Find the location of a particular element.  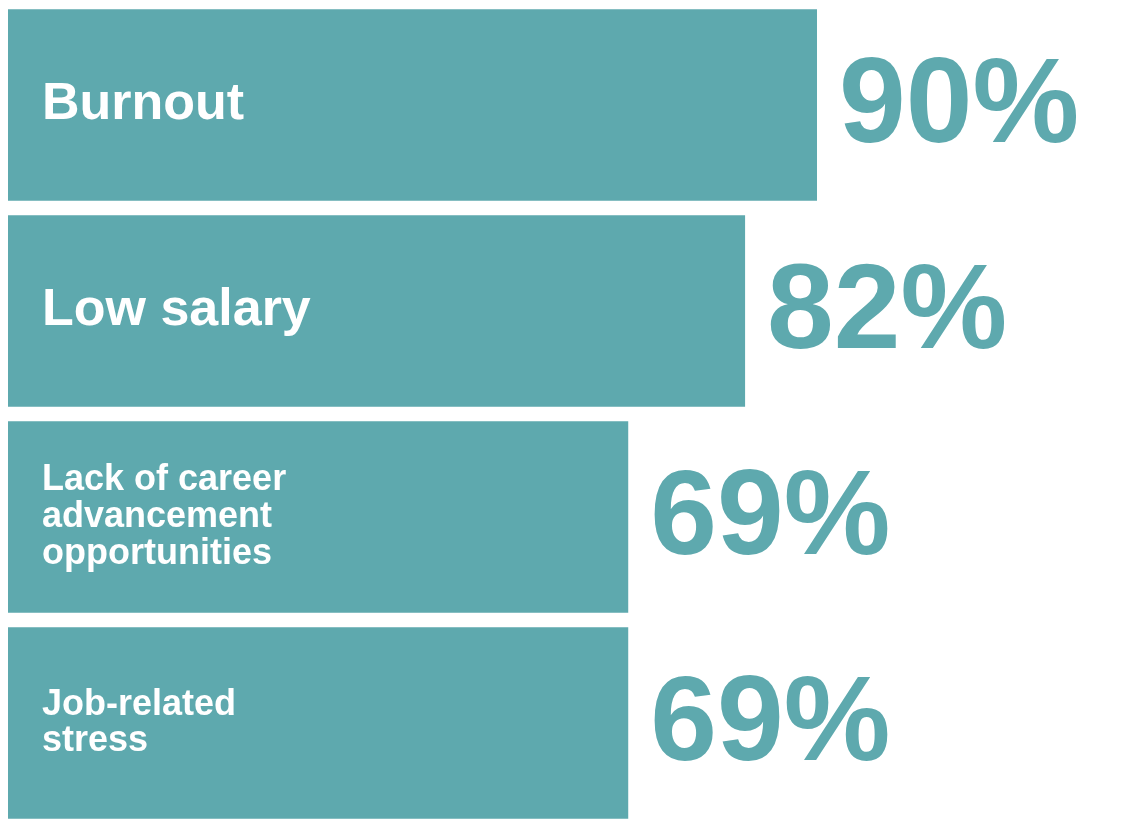

y-tick-label: Job-related stress is located at coordinates (139, 720).